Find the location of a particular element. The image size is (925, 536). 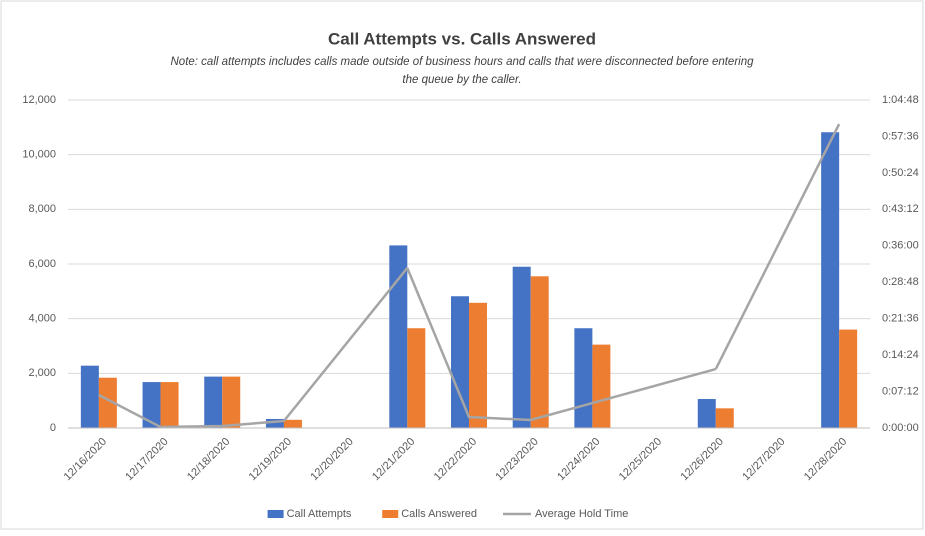

legend-label: Call Attempts is located at coordinates (319, 514).